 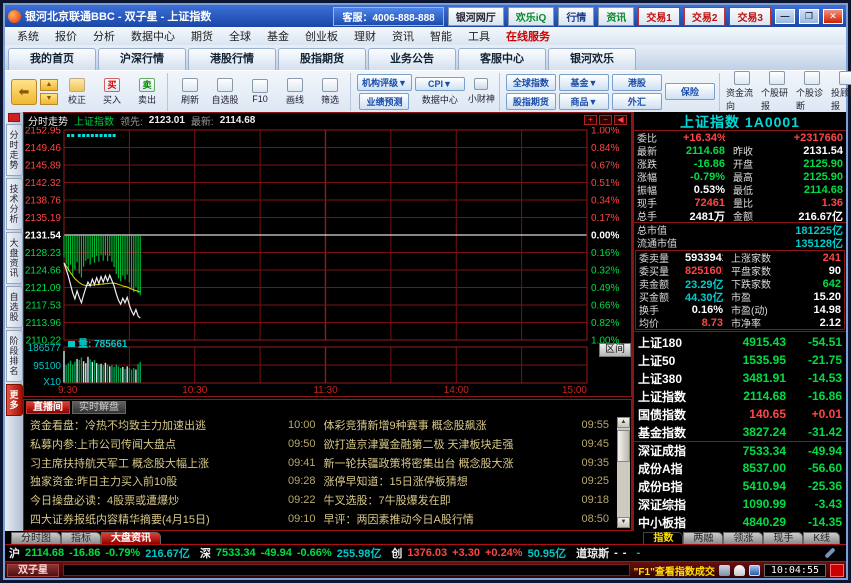 I want to click on index-row: 基金指数 3827.24 -31.42, so click(x=740, y=432).